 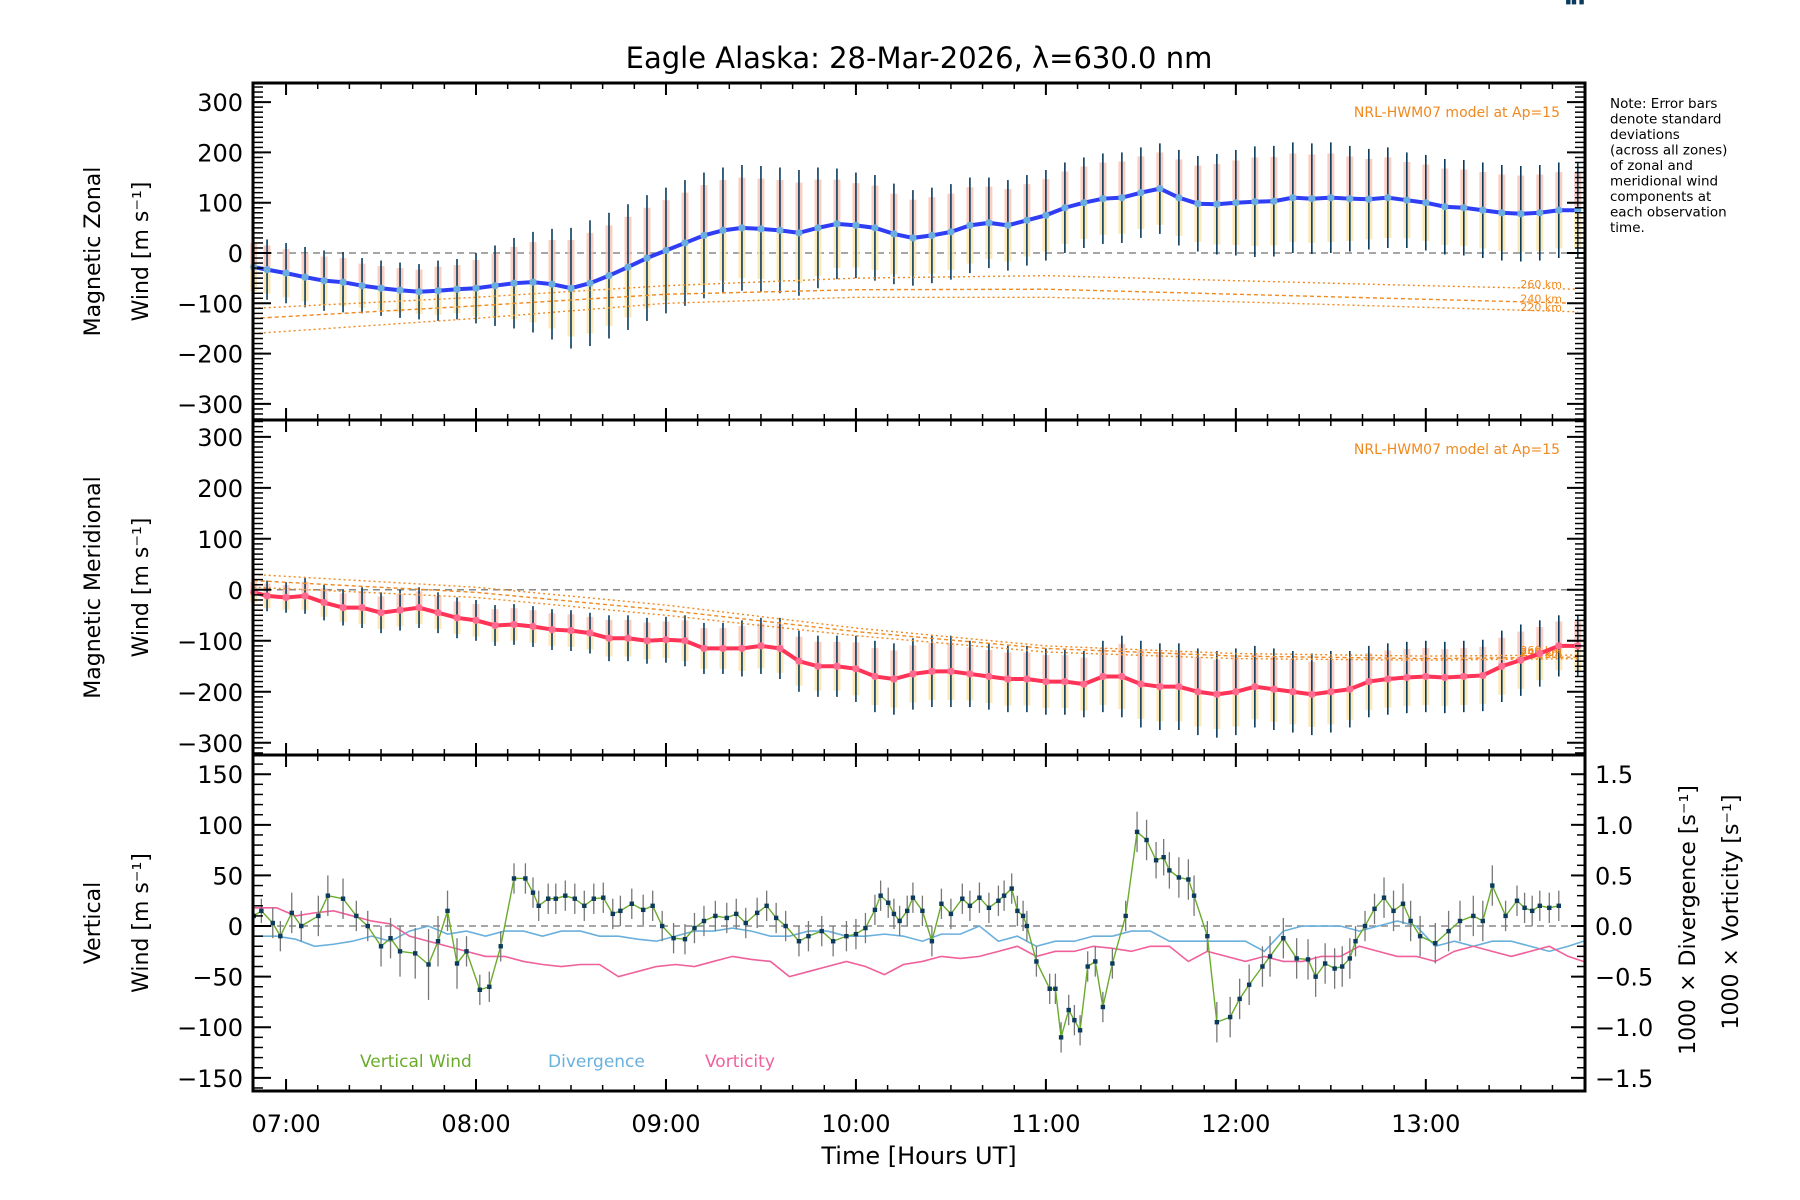 I want to click on x-tick-label: 12:00, so click(x=1235, y=1124).